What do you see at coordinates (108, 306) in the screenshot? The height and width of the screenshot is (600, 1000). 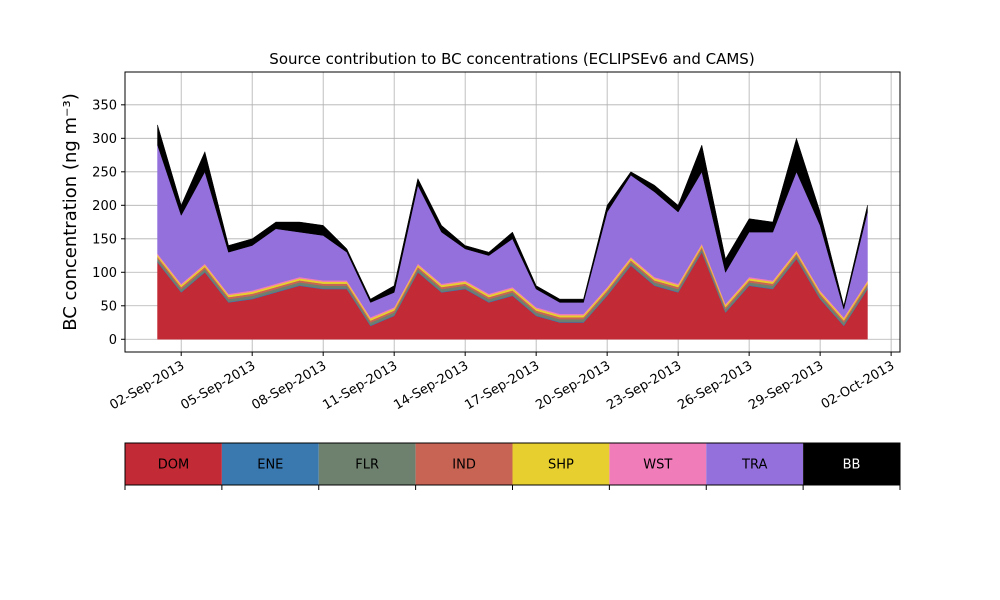 I see `y-tick-label: 50` at bounding box center [108, 306].